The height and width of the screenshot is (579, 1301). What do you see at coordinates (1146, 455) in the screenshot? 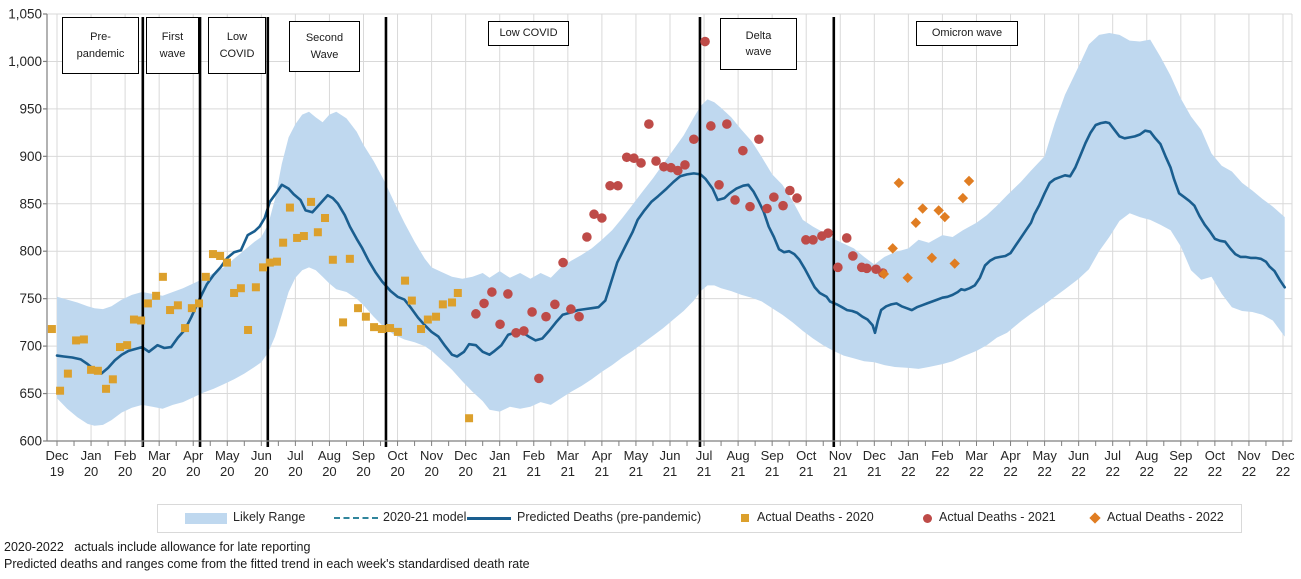
I see `x-axis-label-month: Aug` at bounding box center [1146, 455].